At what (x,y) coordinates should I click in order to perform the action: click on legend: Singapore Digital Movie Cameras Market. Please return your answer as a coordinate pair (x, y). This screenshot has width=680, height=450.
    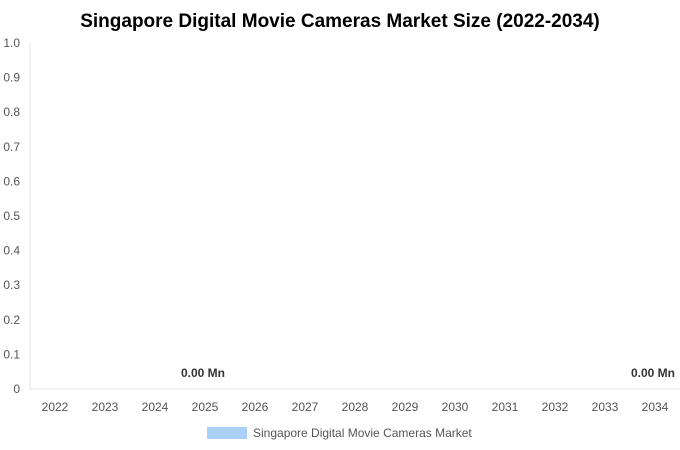
    Looking at the image, I should click on (339, 433).